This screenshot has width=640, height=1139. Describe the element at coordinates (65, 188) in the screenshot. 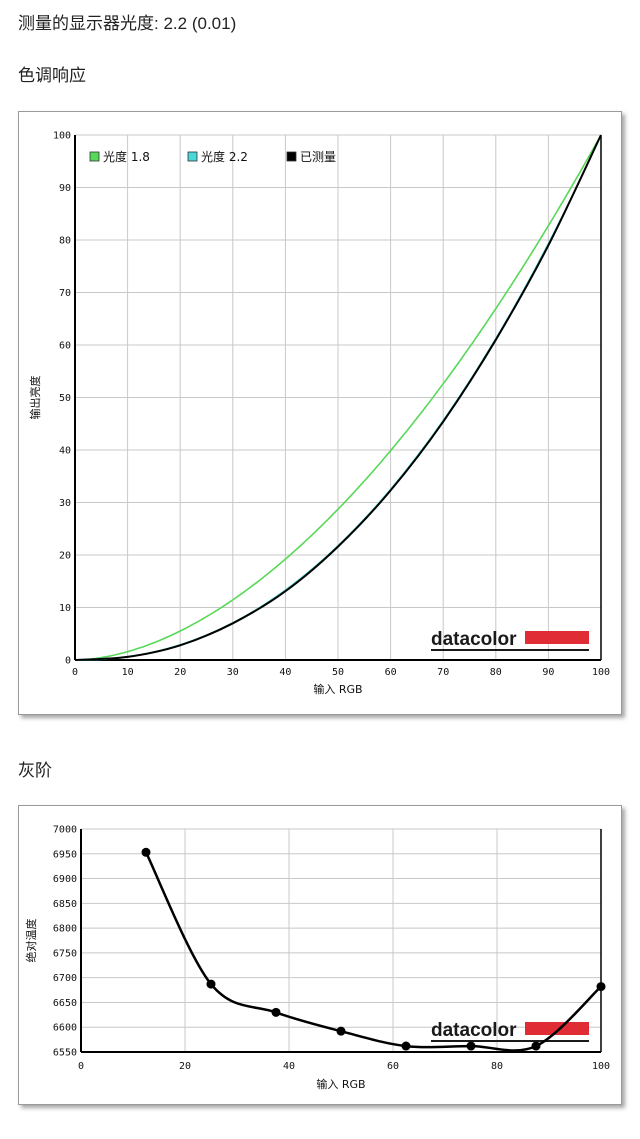

I see `y-tick-label: 90` at that location.